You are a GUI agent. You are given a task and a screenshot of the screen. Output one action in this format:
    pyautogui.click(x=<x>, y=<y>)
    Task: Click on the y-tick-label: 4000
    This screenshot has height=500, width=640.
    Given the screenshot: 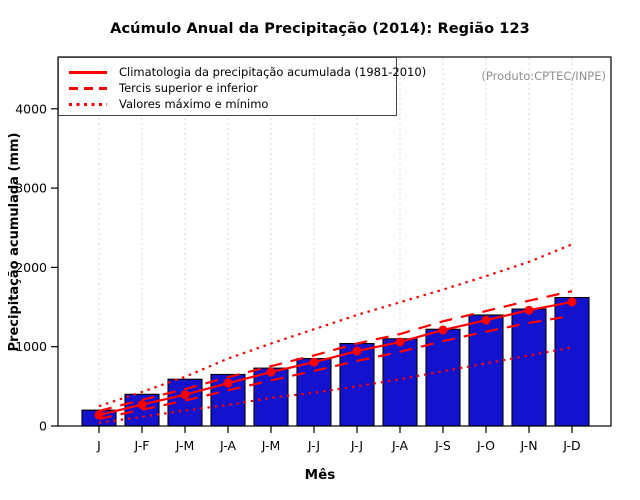 What is the action you would take?
    pyautogui.click(x=31, y=108)
    